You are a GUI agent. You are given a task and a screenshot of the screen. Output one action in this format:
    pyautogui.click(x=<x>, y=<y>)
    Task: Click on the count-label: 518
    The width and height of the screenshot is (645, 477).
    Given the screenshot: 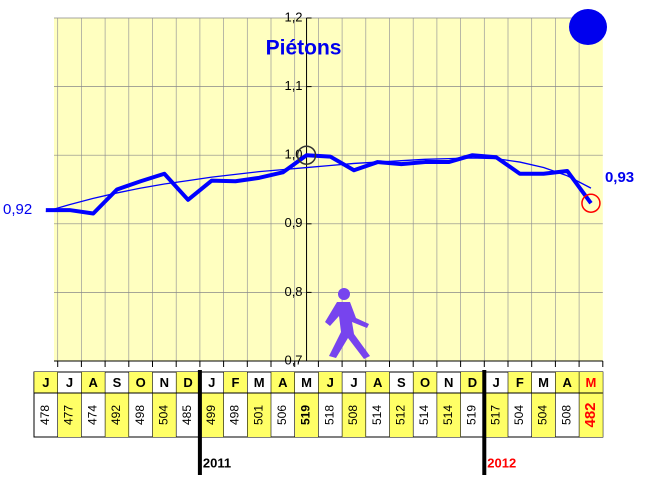 What is the action you would take?
    pyautogui.click(x=329, y=415)
    